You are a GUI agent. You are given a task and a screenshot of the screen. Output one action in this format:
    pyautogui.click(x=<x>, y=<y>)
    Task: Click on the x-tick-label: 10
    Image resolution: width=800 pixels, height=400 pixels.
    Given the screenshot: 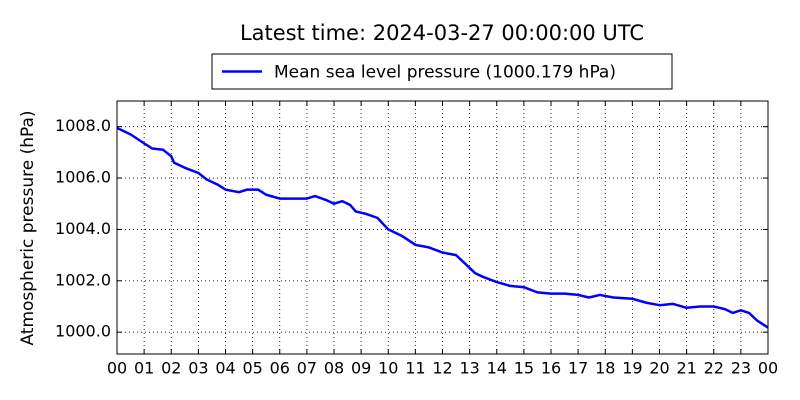 What is the action you would take?
    pyautogui.click(x=388, y=368)
    